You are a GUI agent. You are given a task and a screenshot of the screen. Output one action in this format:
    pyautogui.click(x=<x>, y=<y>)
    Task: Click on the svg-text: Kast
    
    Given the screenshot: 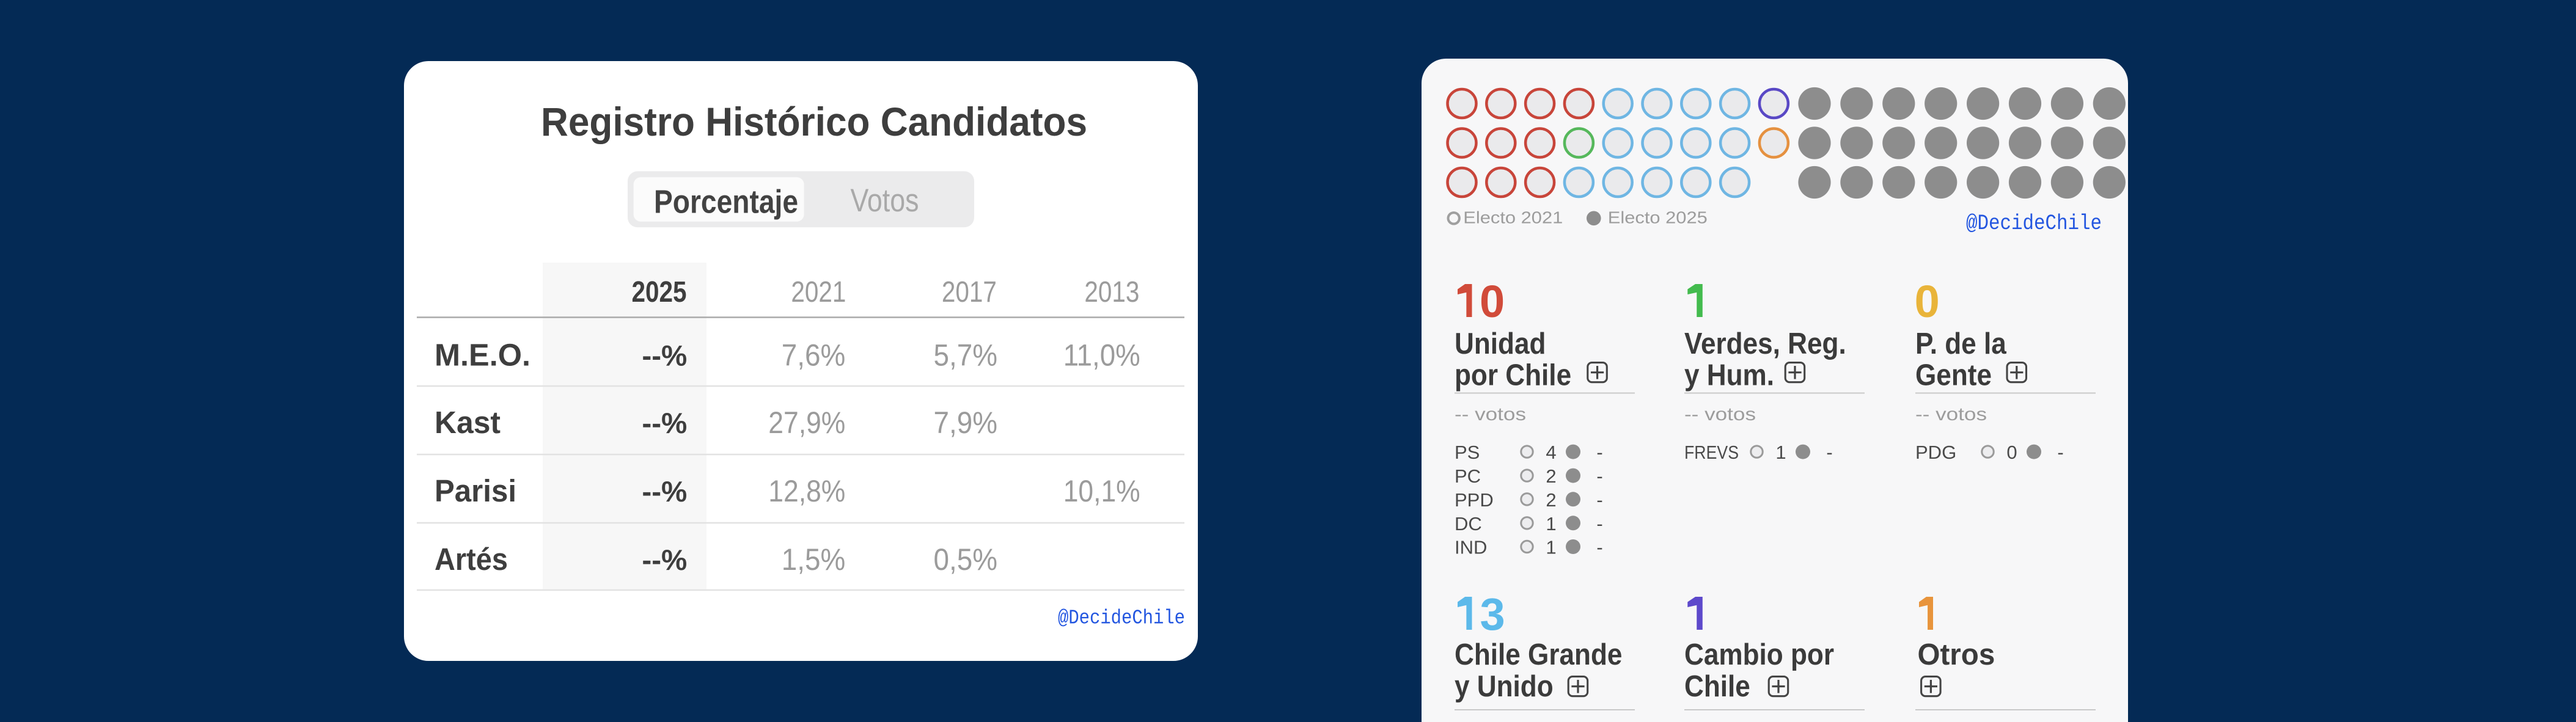 What is the action you would take?
    pyautogui.click(x=468, y=422)
    